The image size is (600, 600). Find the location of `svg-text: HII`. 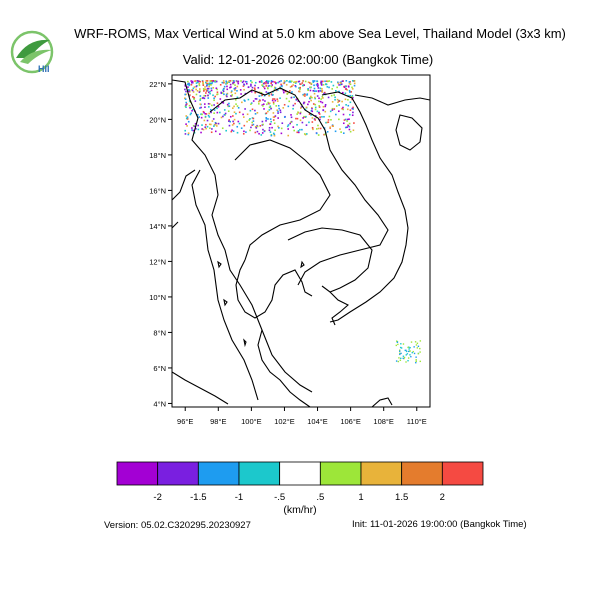

svg-text: HII is located at coordinates (44, 69).